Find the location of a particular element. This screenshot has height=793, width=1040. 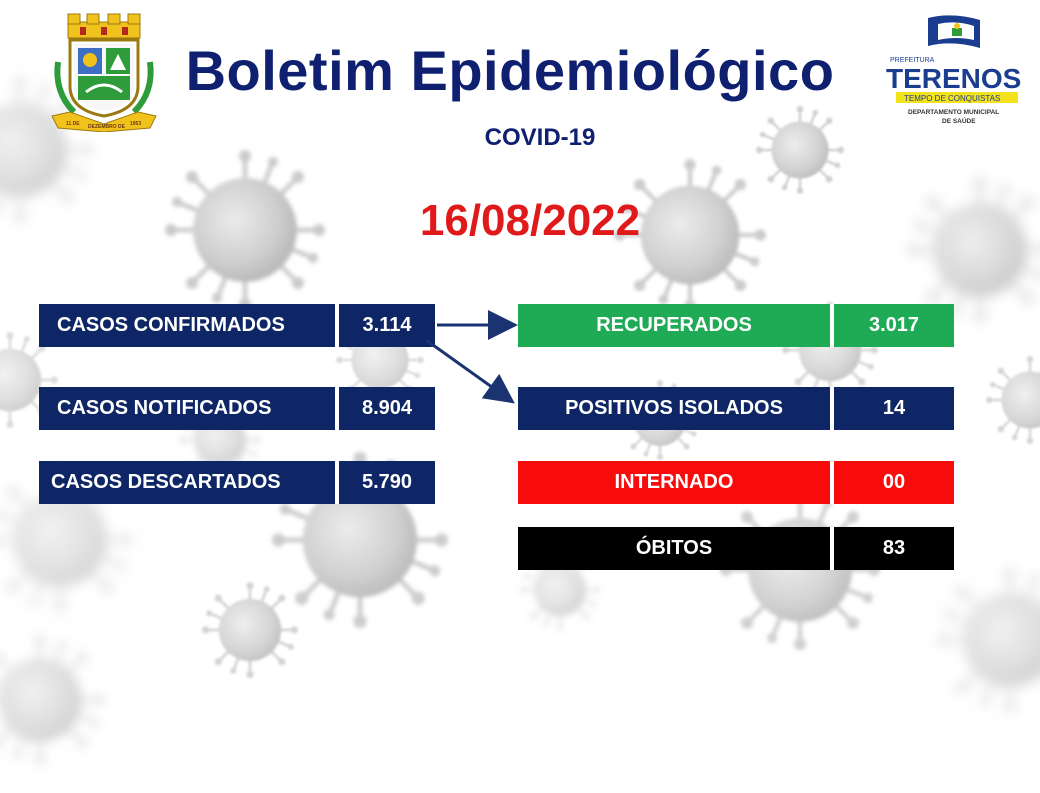

stat-label: CASOS CONFIRMADOS is located at coordinates (187, 325).